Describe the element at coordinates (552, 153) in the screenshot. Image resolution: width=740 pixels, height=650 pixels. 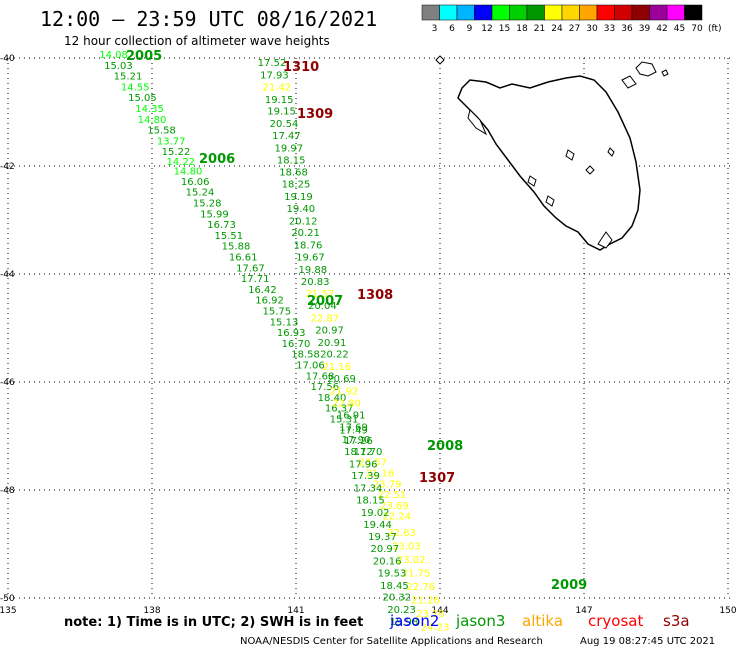
I see `tasmania-coastline` at that location.